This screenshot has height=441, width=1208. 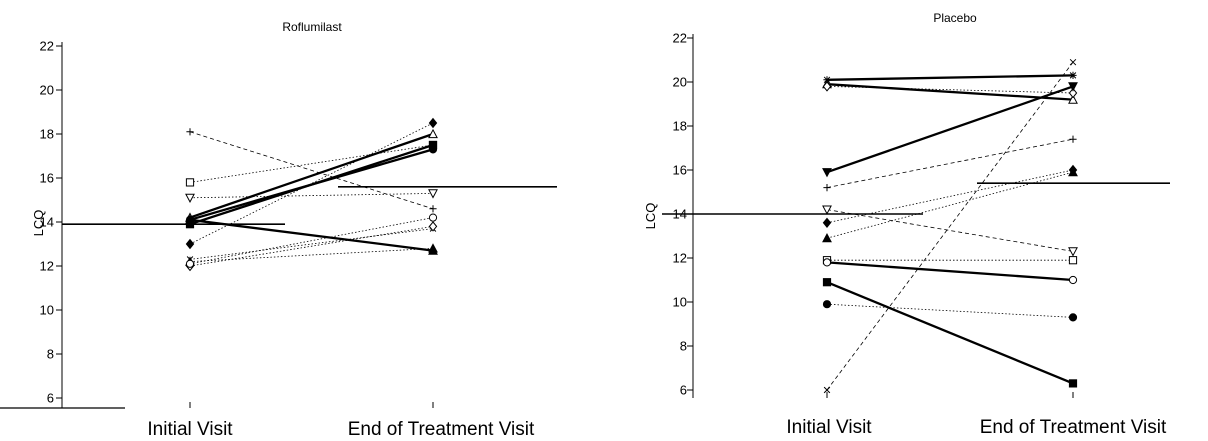 I want to click on panel-title: Placebo, so click(x=955, y=18).